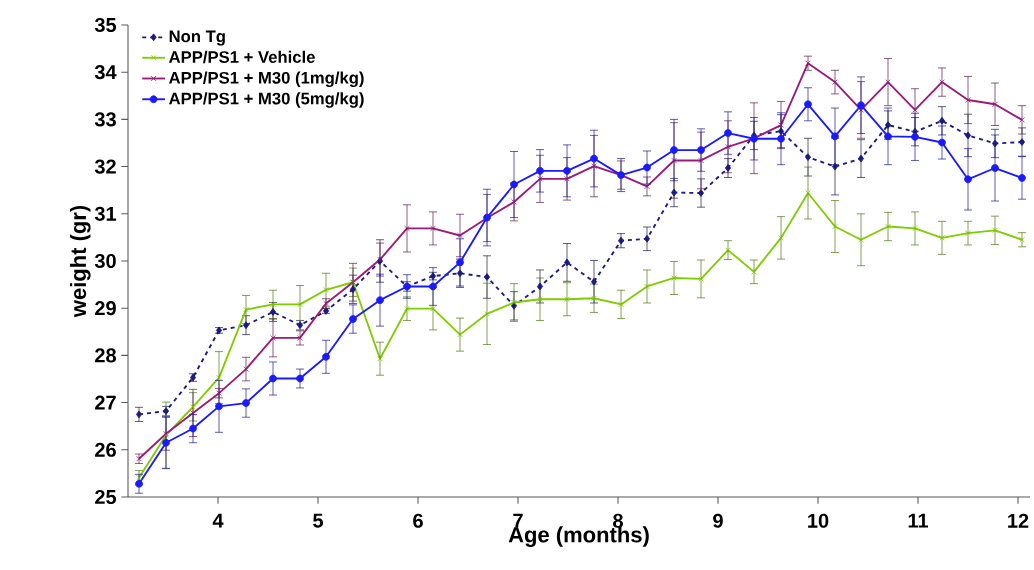 The width and height of the screenshot is (1034, 570). Describe the element at coordinates (197, 38) in the screenshot. I see `legend-label: Non Tg` at that location.